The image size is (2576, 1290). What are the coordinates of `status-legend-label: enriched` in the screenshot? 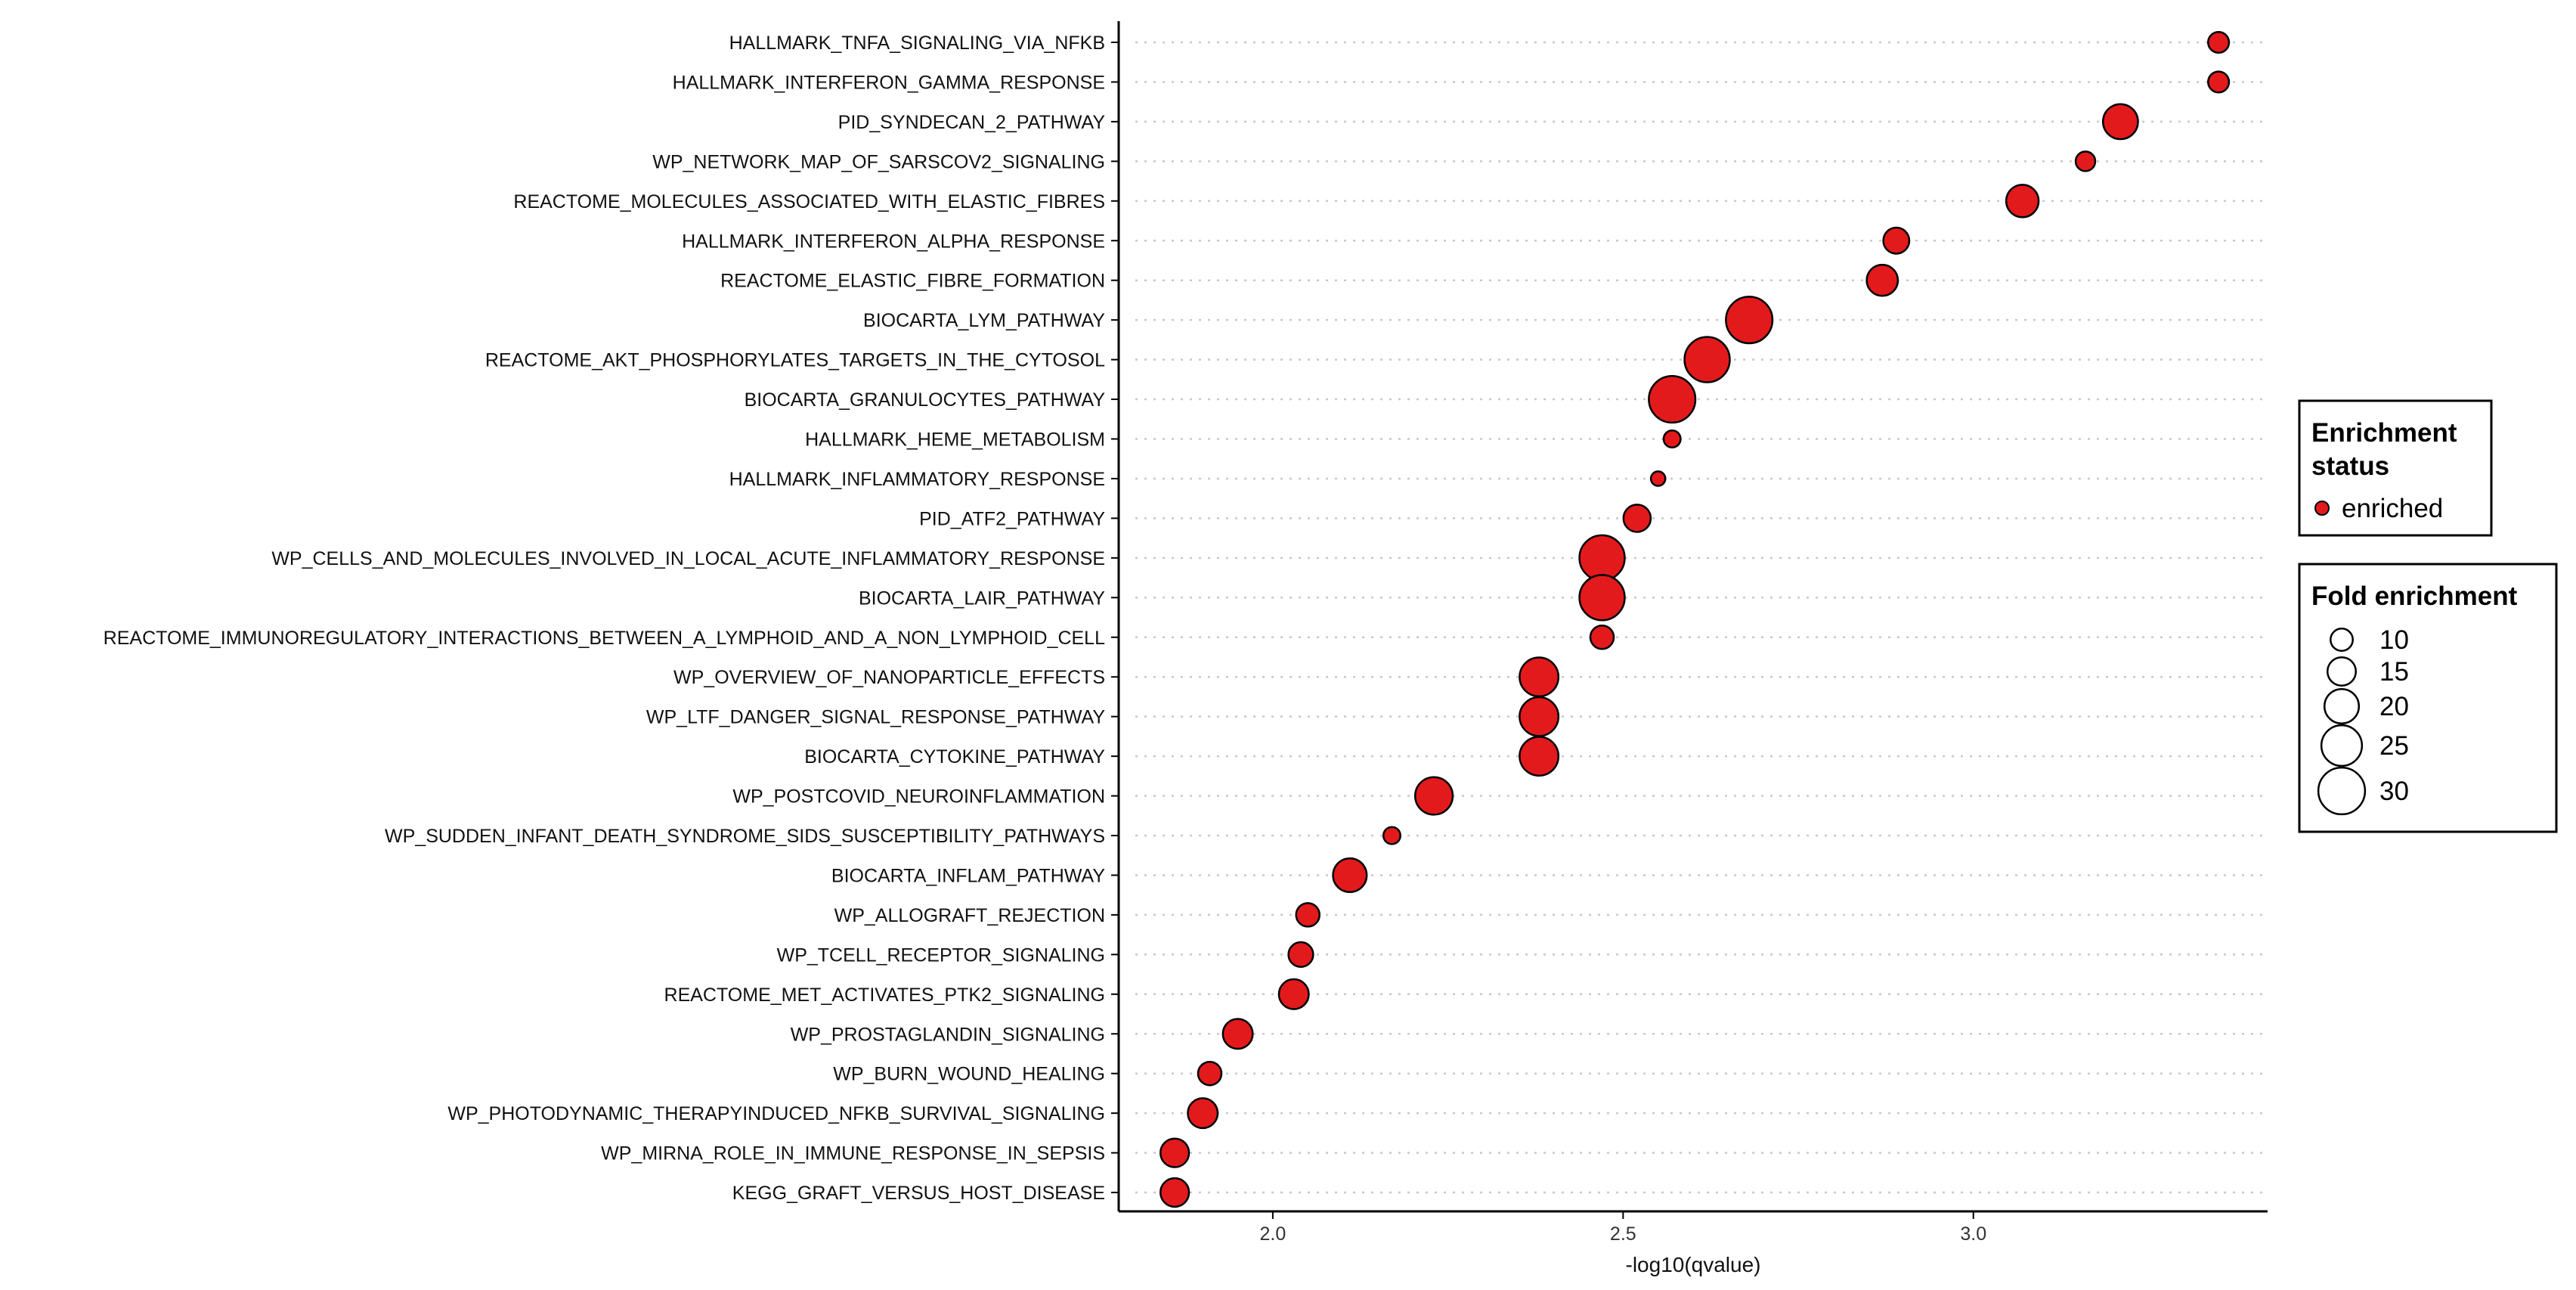 It's located at (2392, 508).